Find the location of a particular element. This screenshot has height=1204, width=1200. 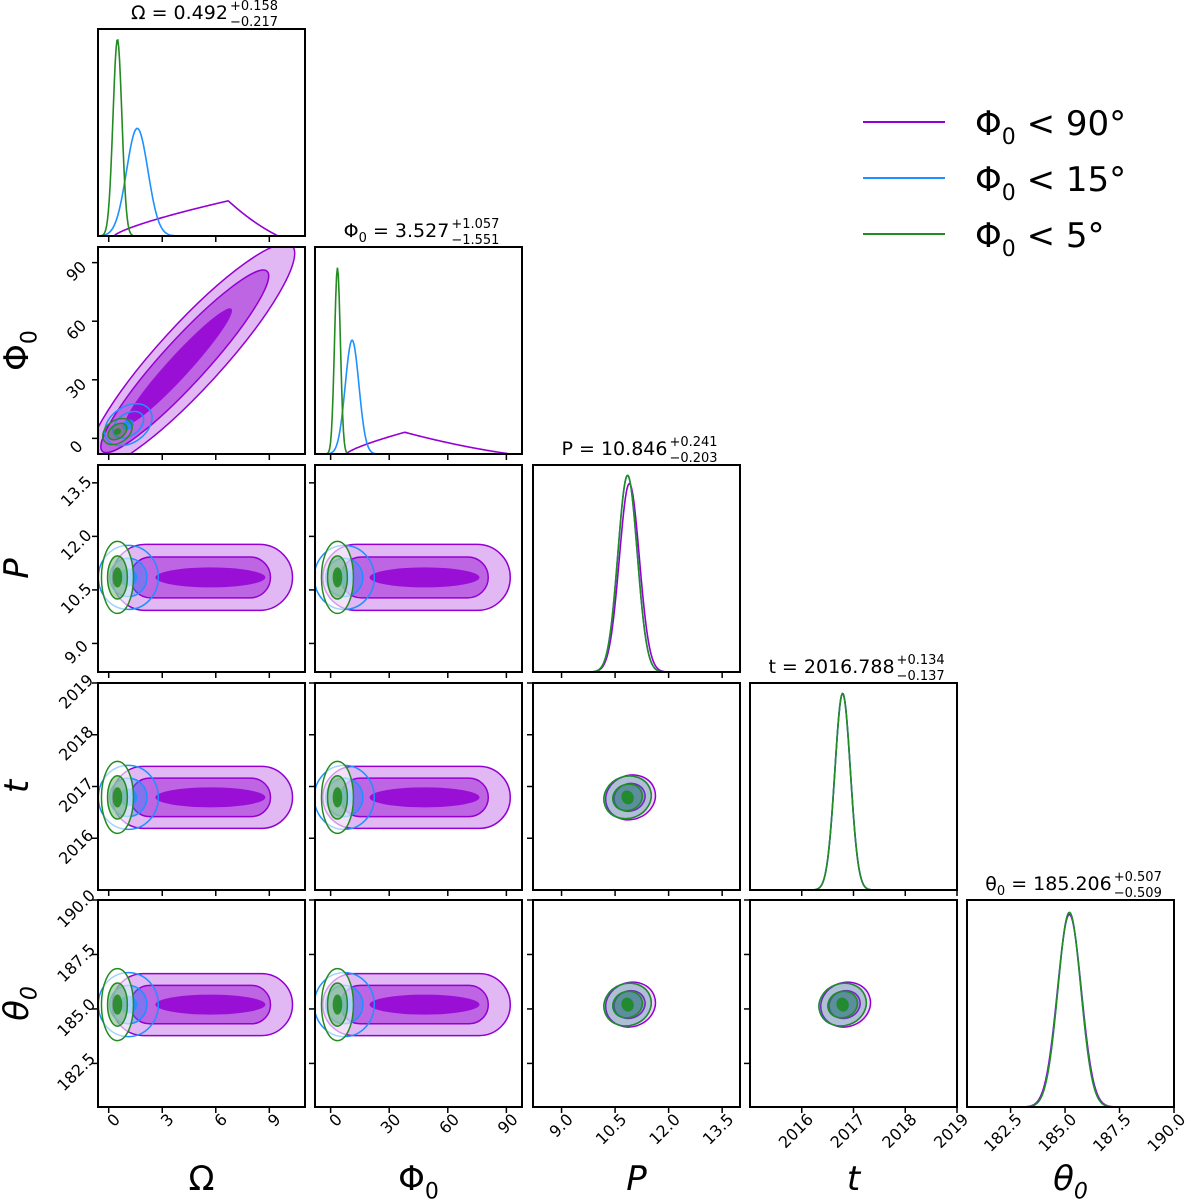

contour-omega-t-2-core is located at coordinates (117, 797).